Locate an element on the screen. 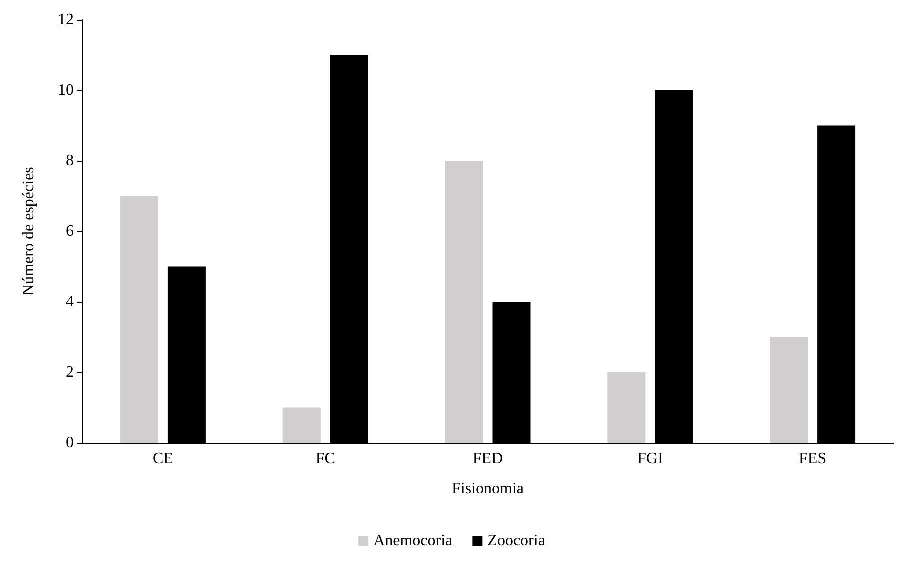 This screenshot has width=904, height=562. y-tick-label: 4 is located at coordinates (70, 302).